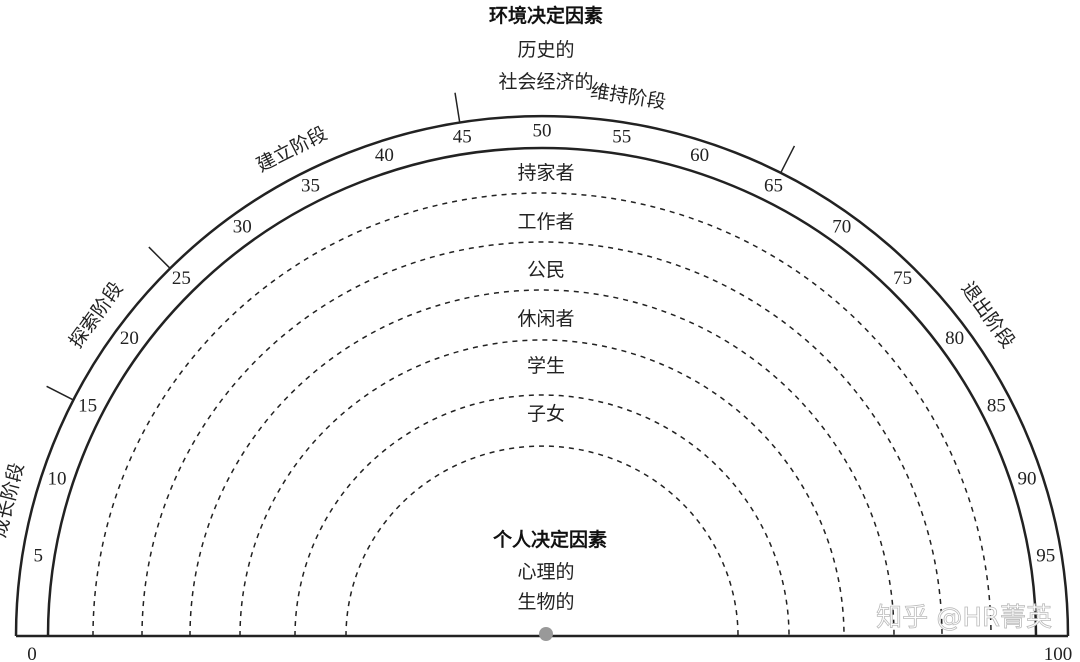 This screenshot has width=1080, height=662. I want to click on role-label: 休闲者, so click(545, 319).